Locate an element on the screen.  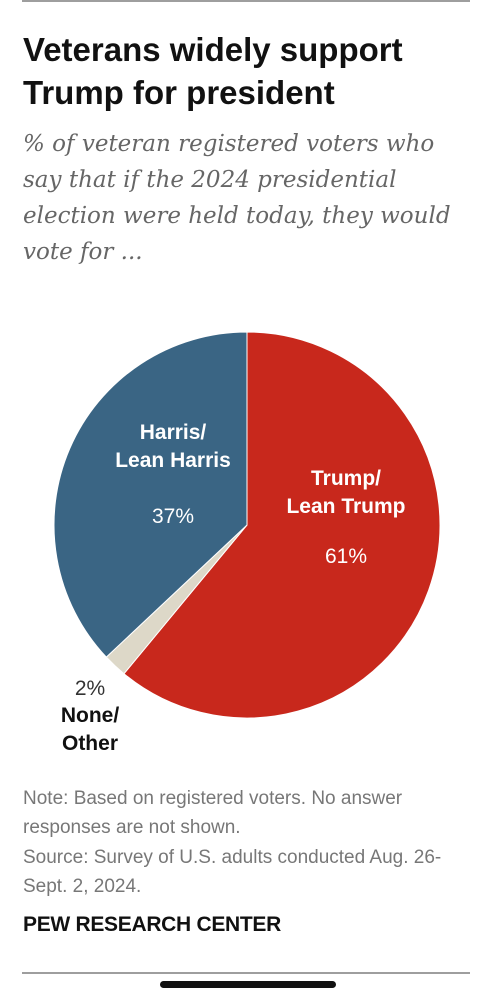
bottom-rule is located at coordinates (246, 973).